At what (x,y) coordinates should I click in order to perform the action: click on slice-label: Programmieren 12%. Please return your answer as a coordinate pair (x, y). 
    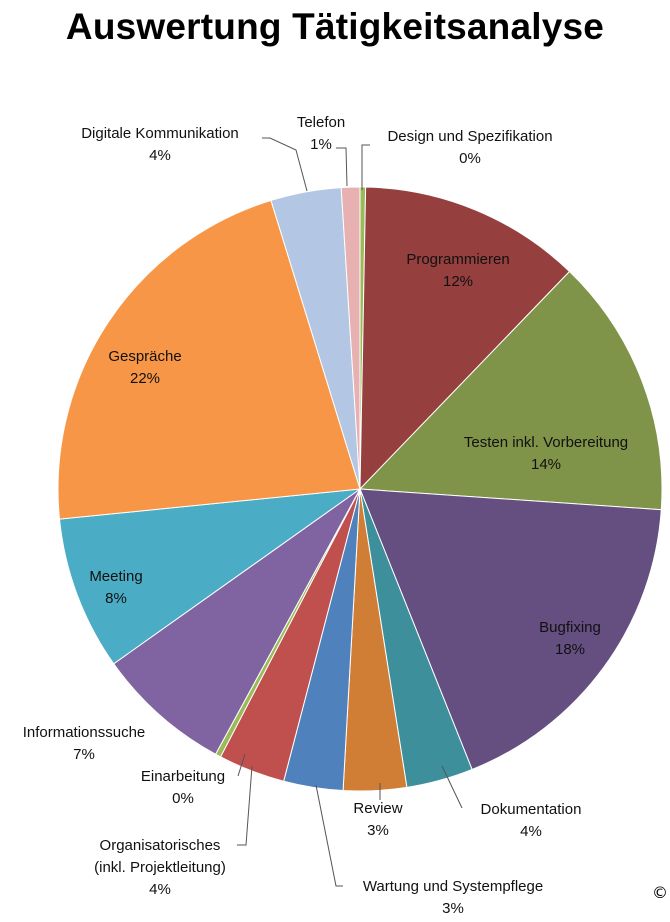
    Looking at the image, I should click on (457, 270).